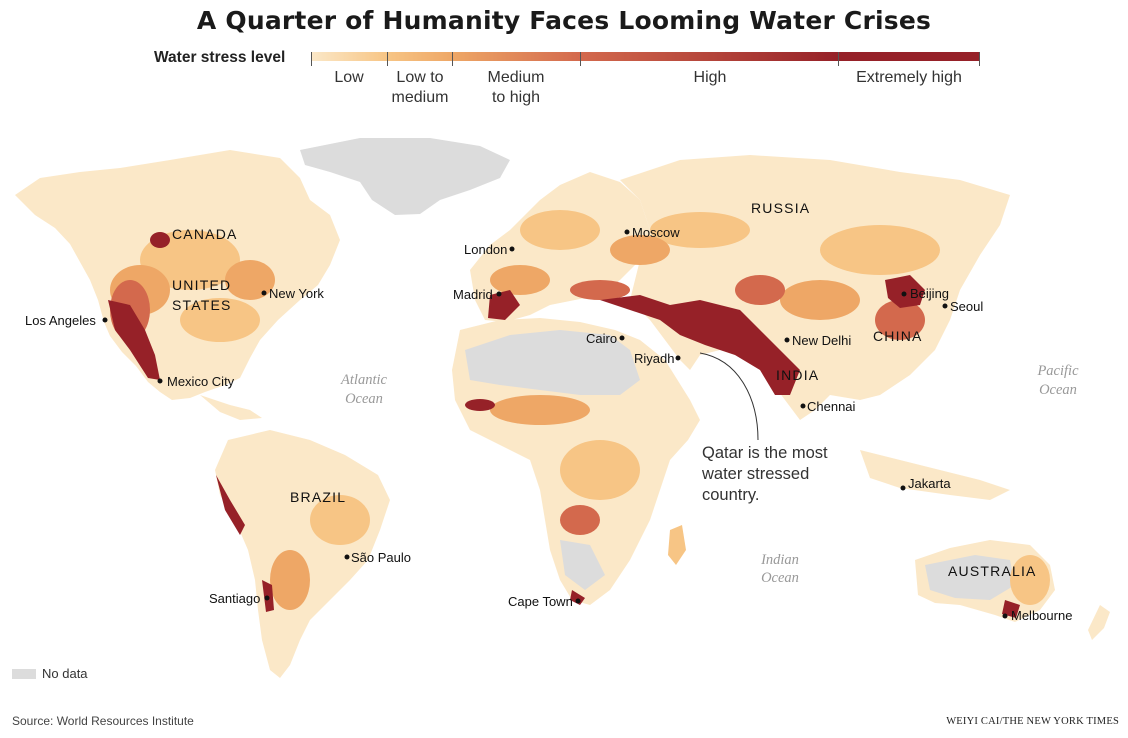 The image size is (1128, 738). I want to click on legend-swatch-extremely-high, so click(909, 56).